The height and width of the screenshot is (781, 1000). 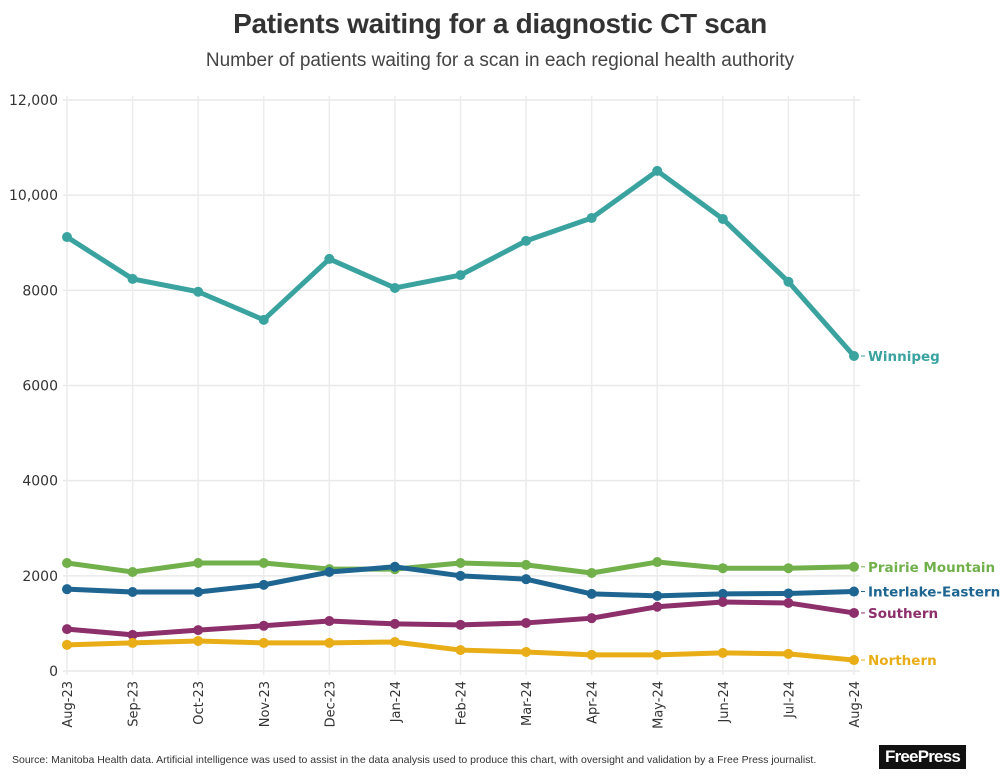 What do you see at coordinates (68, 704) in the screenshot?
I see `x-tick-label: Aug-23` at bounding box center [68, 704].